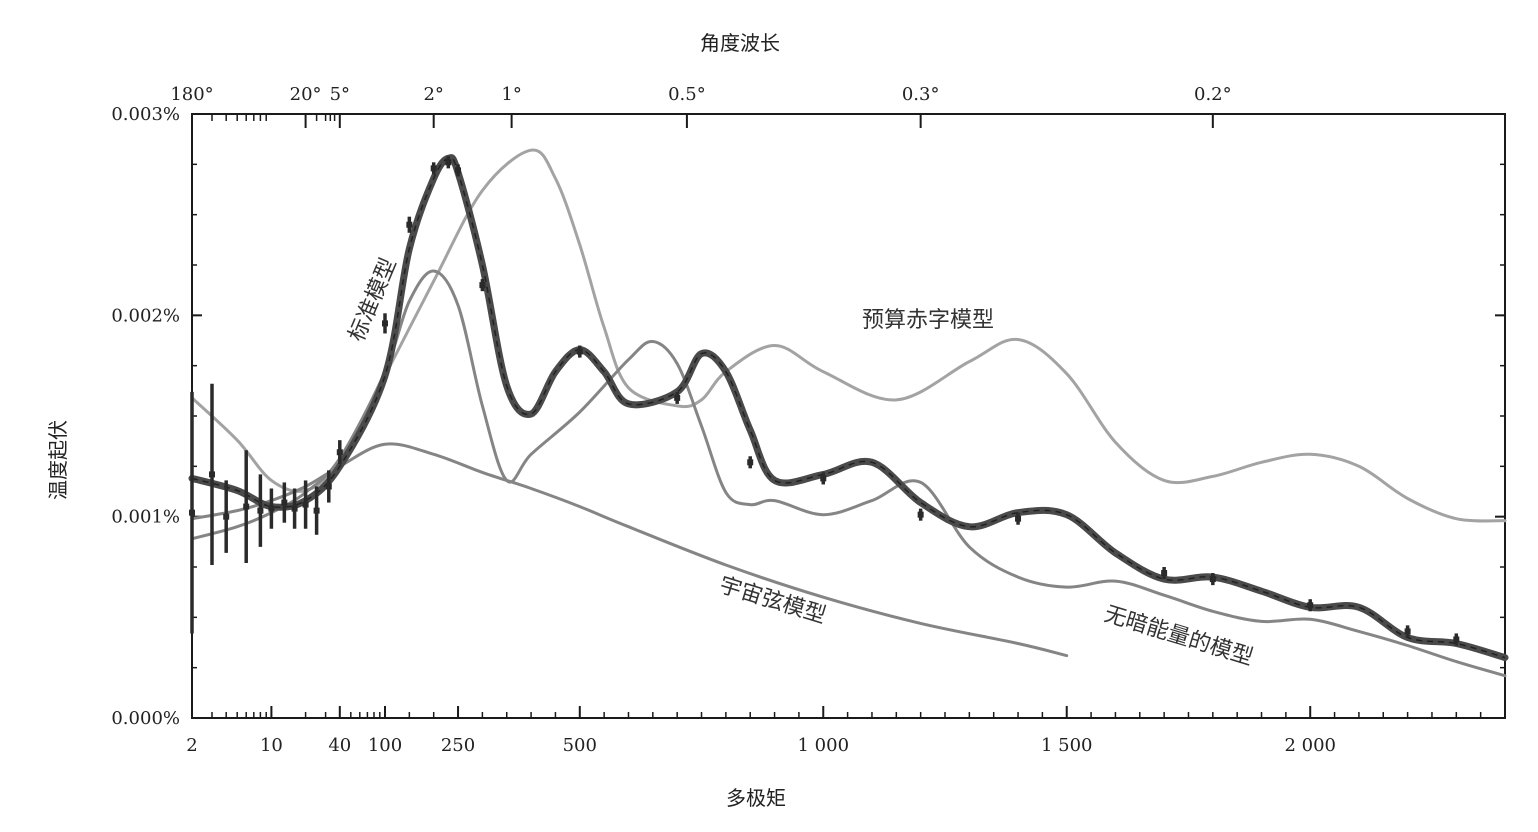  What do you see at coordinates (1067, 745) in the screenshot?
I see `x-tick-label: 1 500` at bounding box center [1067, 745].